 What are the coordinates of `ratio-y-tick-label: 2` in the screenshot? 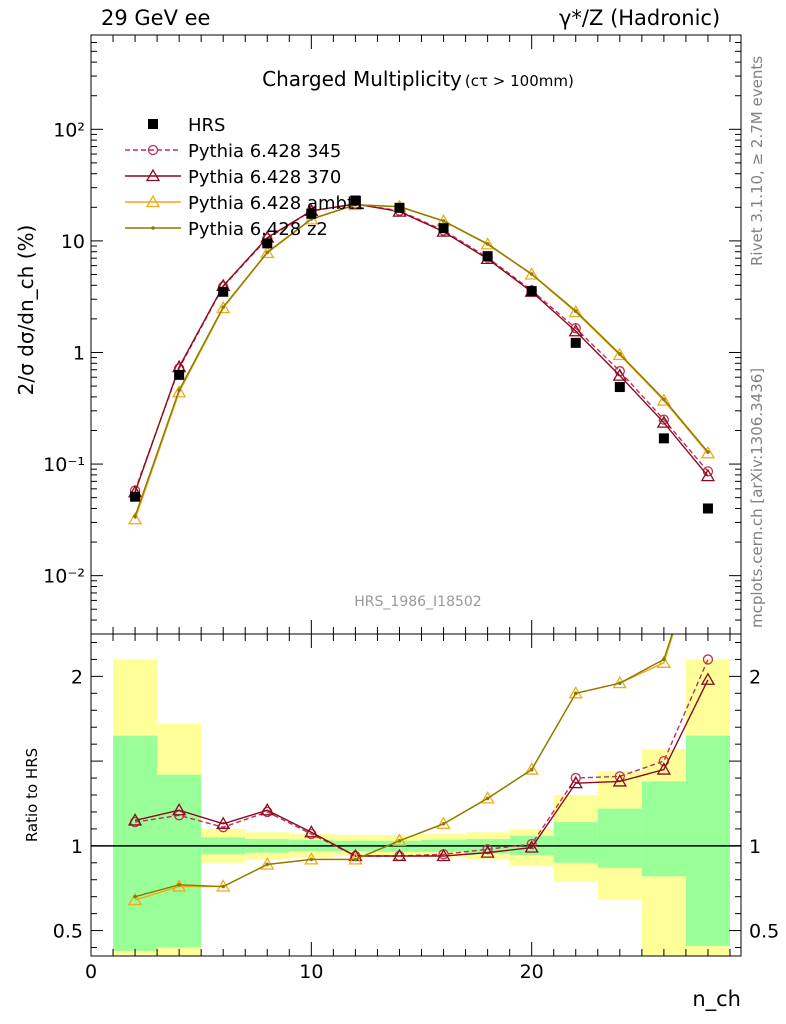 It's located at (77, 677).